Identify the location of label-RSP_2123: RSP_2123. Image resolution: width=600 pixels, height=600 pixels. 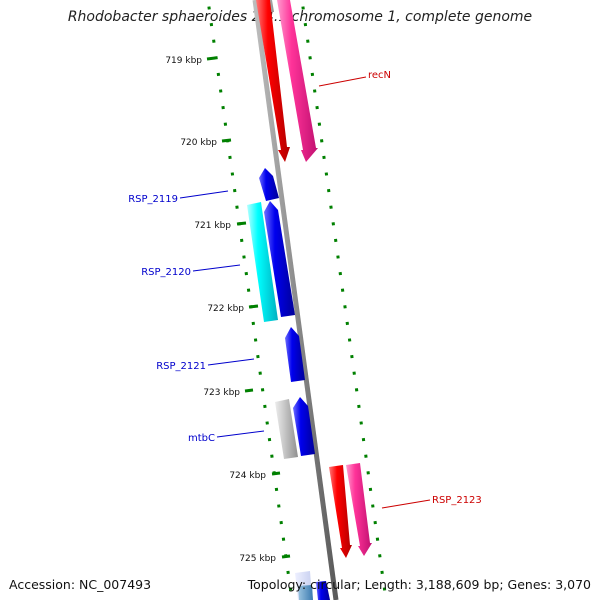
(457, 500).